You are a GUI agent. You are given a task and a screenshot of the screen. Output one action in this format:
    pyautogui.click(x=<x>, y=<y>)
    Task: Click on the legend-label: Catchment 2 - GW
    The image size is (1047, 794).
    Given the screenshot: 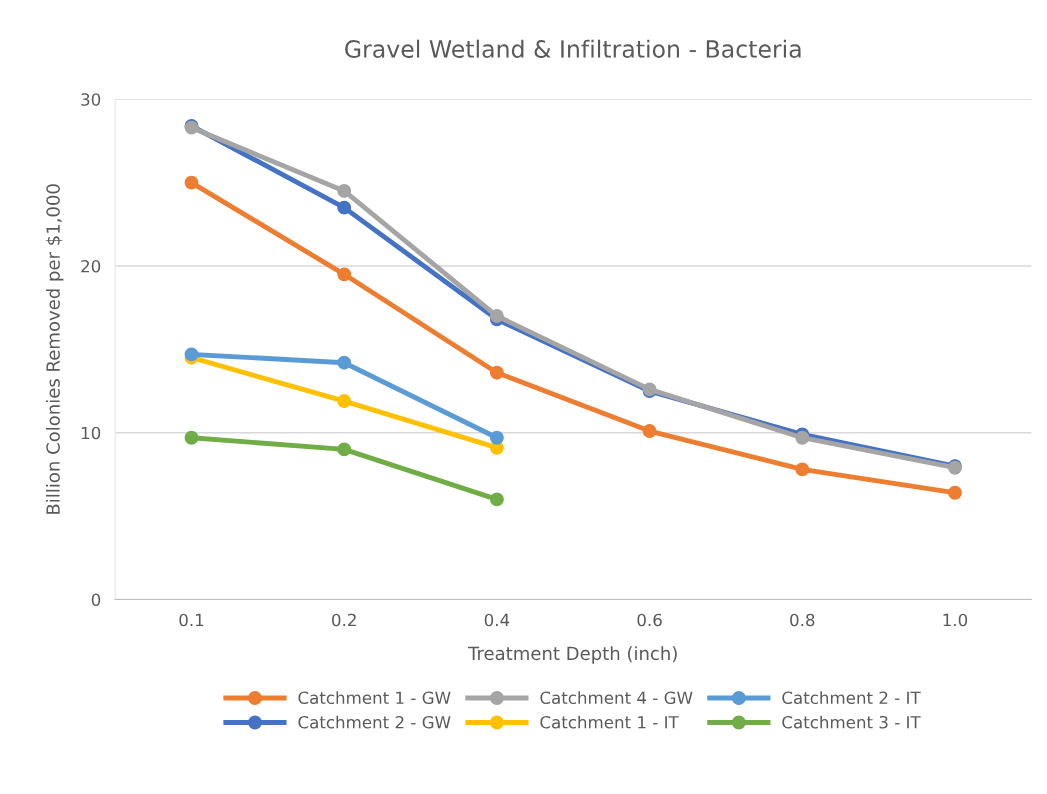 What is the action you would take?
    pyautogui.click(x=374, y=722)
    